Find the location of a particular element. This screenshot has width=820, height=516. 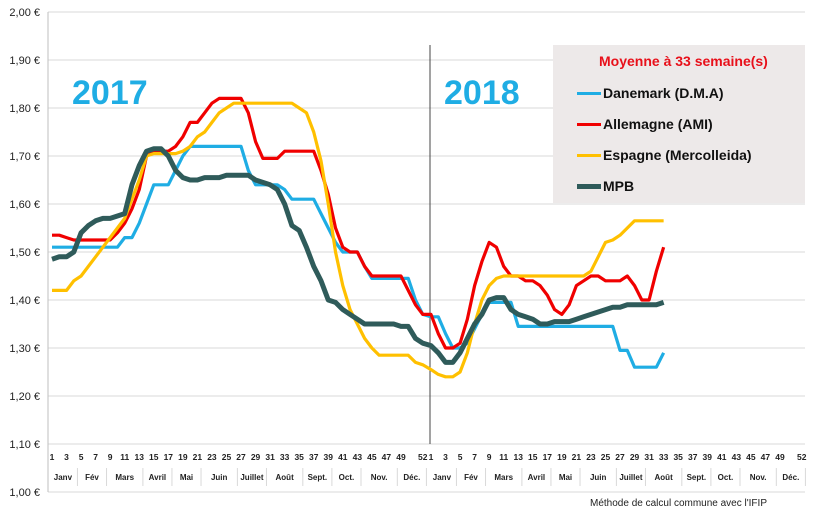

legend-item: MPB is located at coordinates (605, 186).